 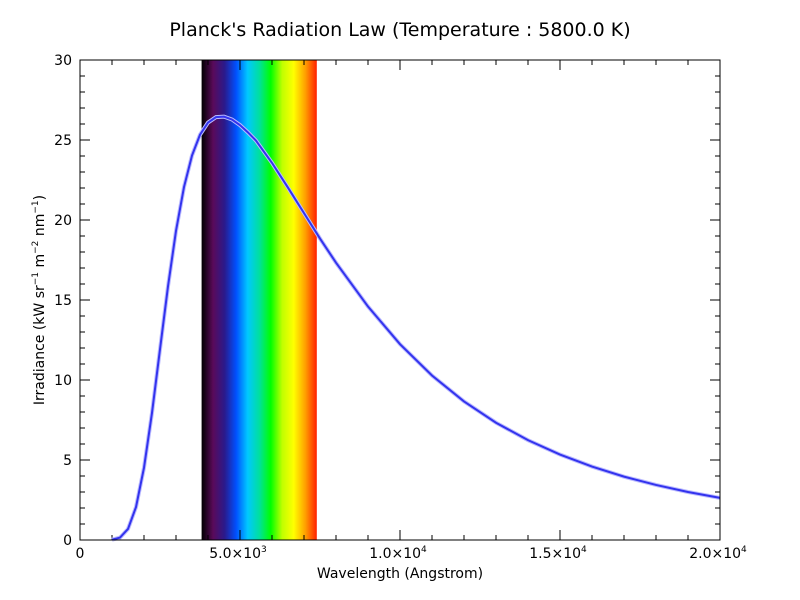 What do you see at coordinates (718, 553) in the screenshot?
I see `x-tick-label: 2.0×104` at bounding box center [718, 553].